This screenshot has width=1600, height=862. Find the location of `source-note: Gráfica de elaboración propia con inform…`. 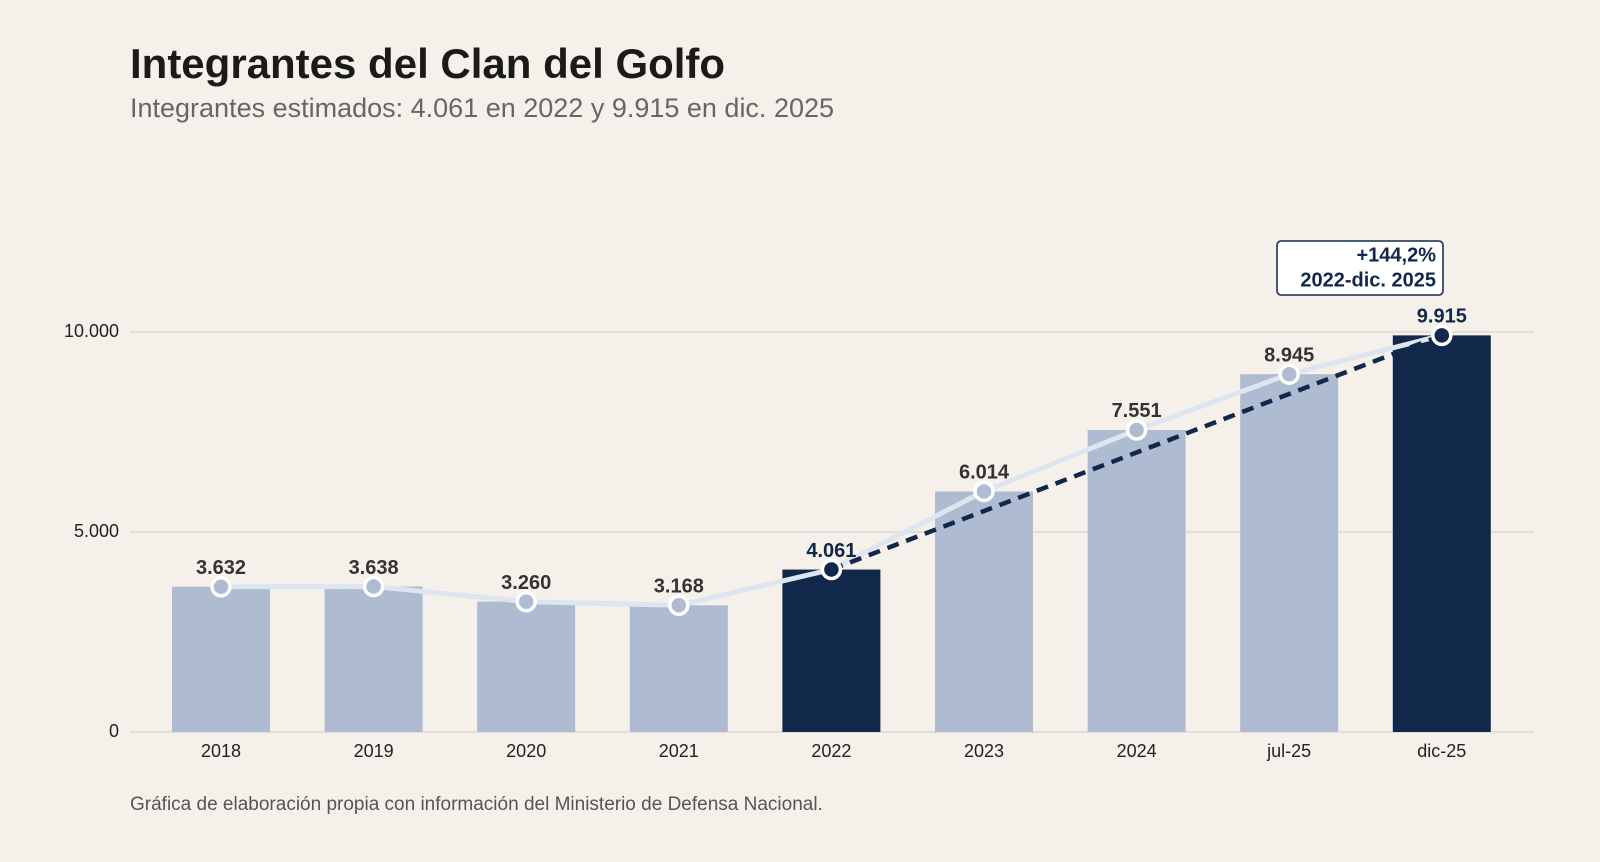

source-note: Gráfica de elaboración propia con inform… is located at coordinates (476, 804).